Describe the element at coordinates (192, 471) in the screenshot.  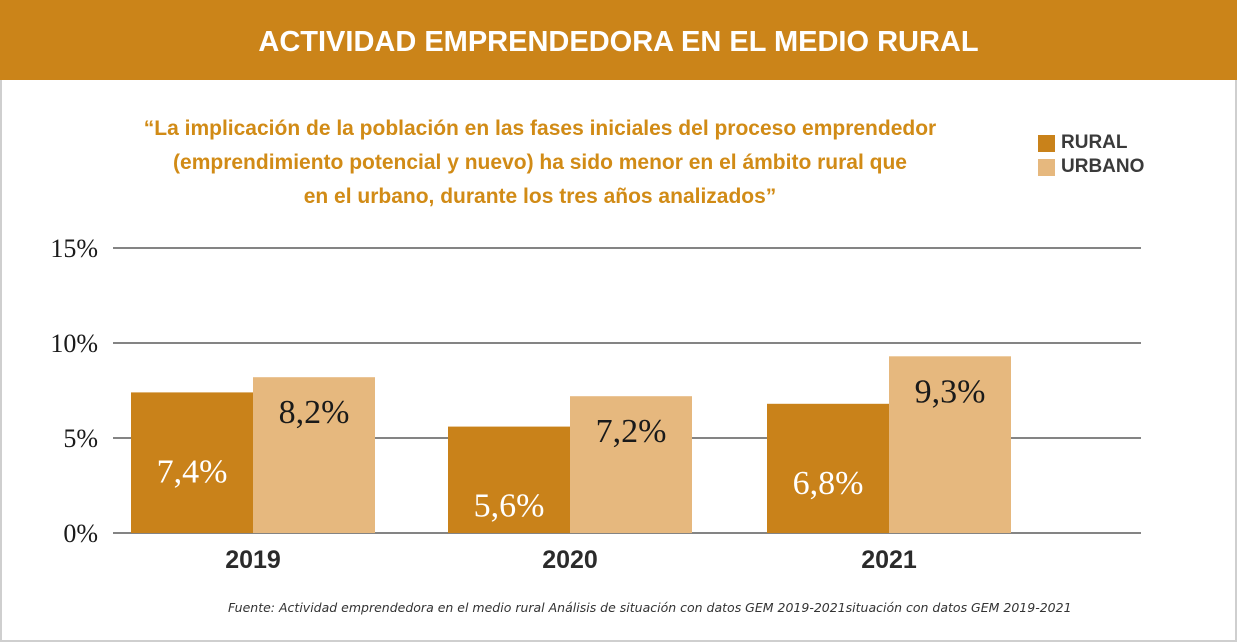
I see `value-label: 7,4%` at that location.